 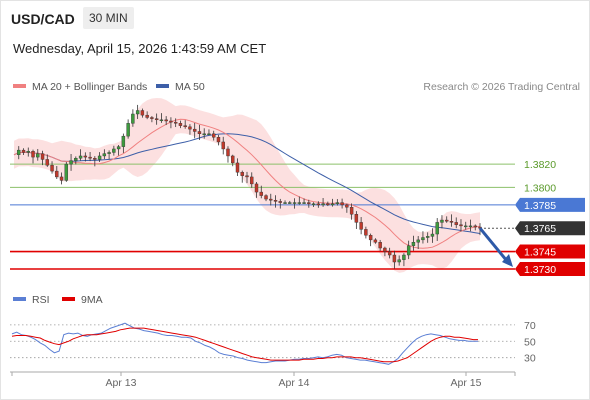 I want to click on interval-badge: 30 MIN, so click(x=108, y=18).